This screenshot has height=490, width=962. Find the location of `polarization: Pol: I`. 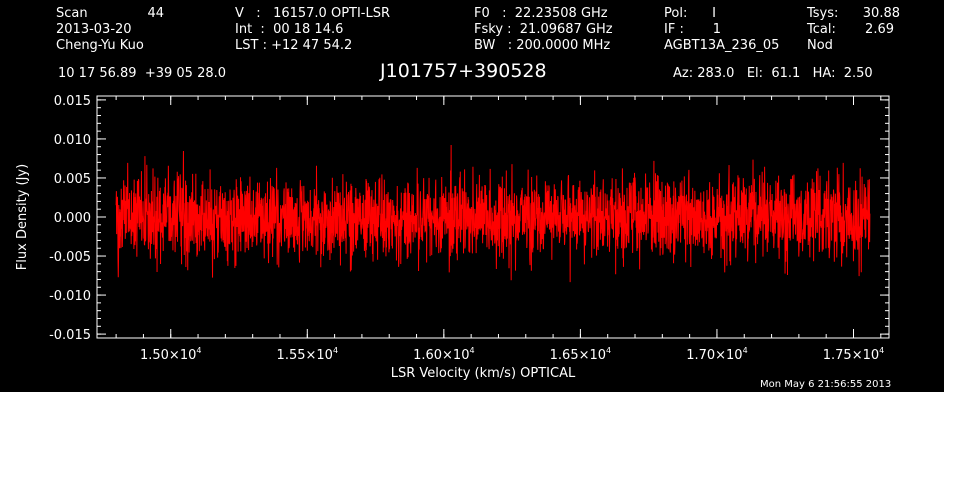

polarization: Pol: I is located at coordinates (690, 13).